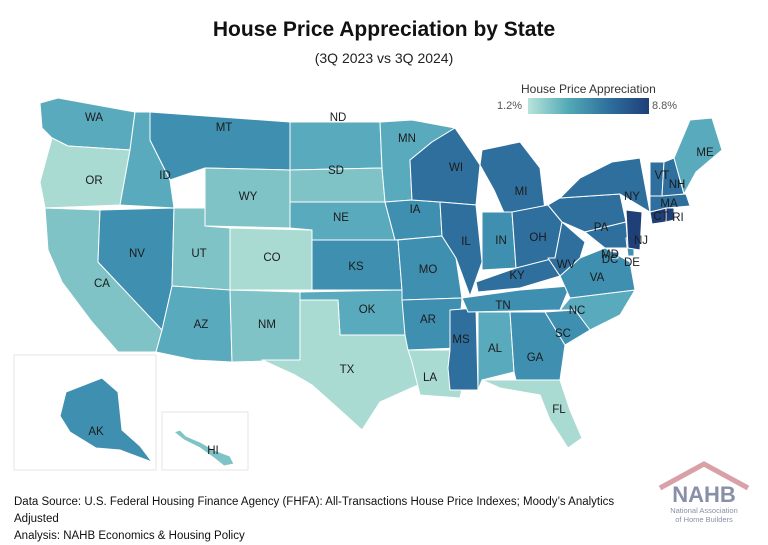  Describe the element at coordinates (338, 118) in the screenshot. I see `state-label-nd: ND` at that location.